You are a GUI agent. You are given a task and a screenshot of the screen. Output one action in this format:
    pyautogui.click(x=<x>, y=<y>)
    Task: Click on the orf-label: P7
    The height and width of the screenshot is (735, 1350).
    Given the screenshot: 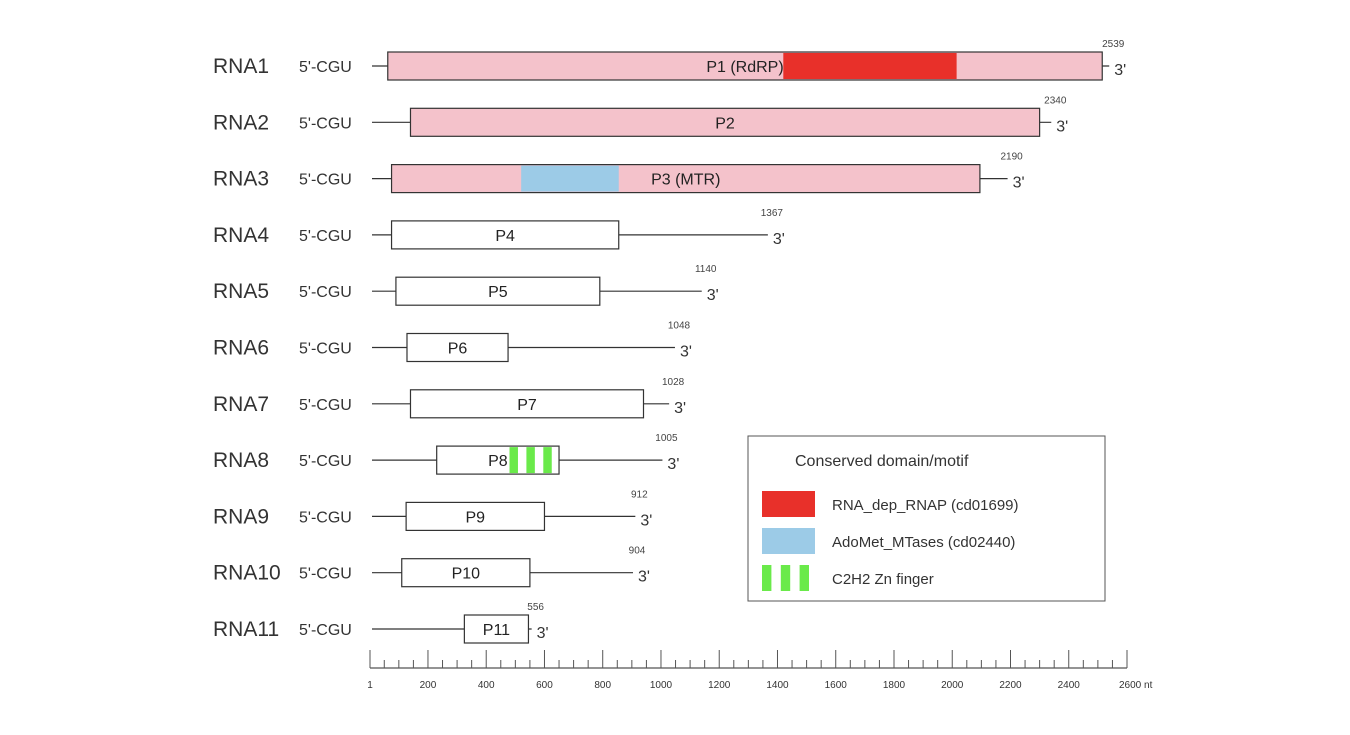 What is the action you would take?
    pyautogui.click(x=527, y=405)
    